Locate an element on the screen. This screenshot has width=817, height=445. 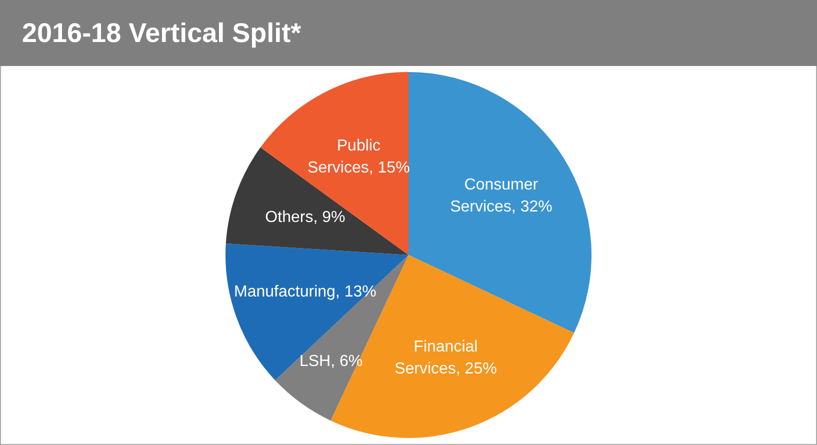
slice-label: Manufacturing, 13% is located at coordinates (305, 292).